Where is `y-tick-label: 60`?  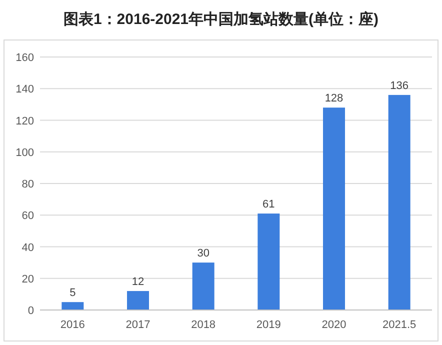
y-tick-label: 60 is located at coordinates (28, 216).